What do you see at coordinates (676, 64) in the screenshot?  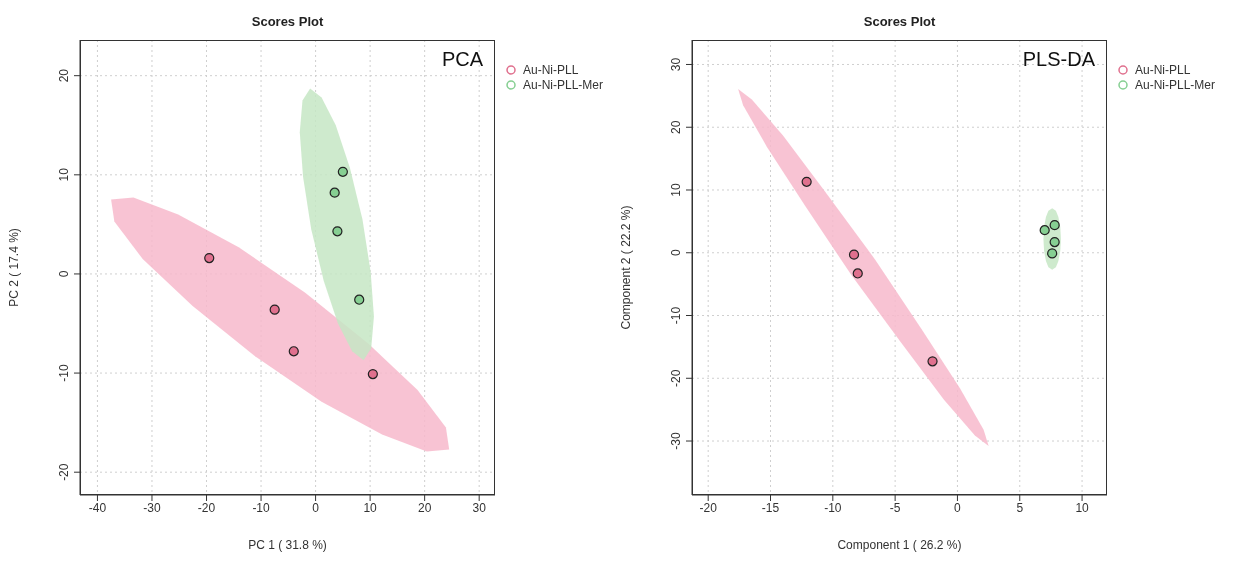 I see `y-tick-label: 30` at bounding box center [676, 64].